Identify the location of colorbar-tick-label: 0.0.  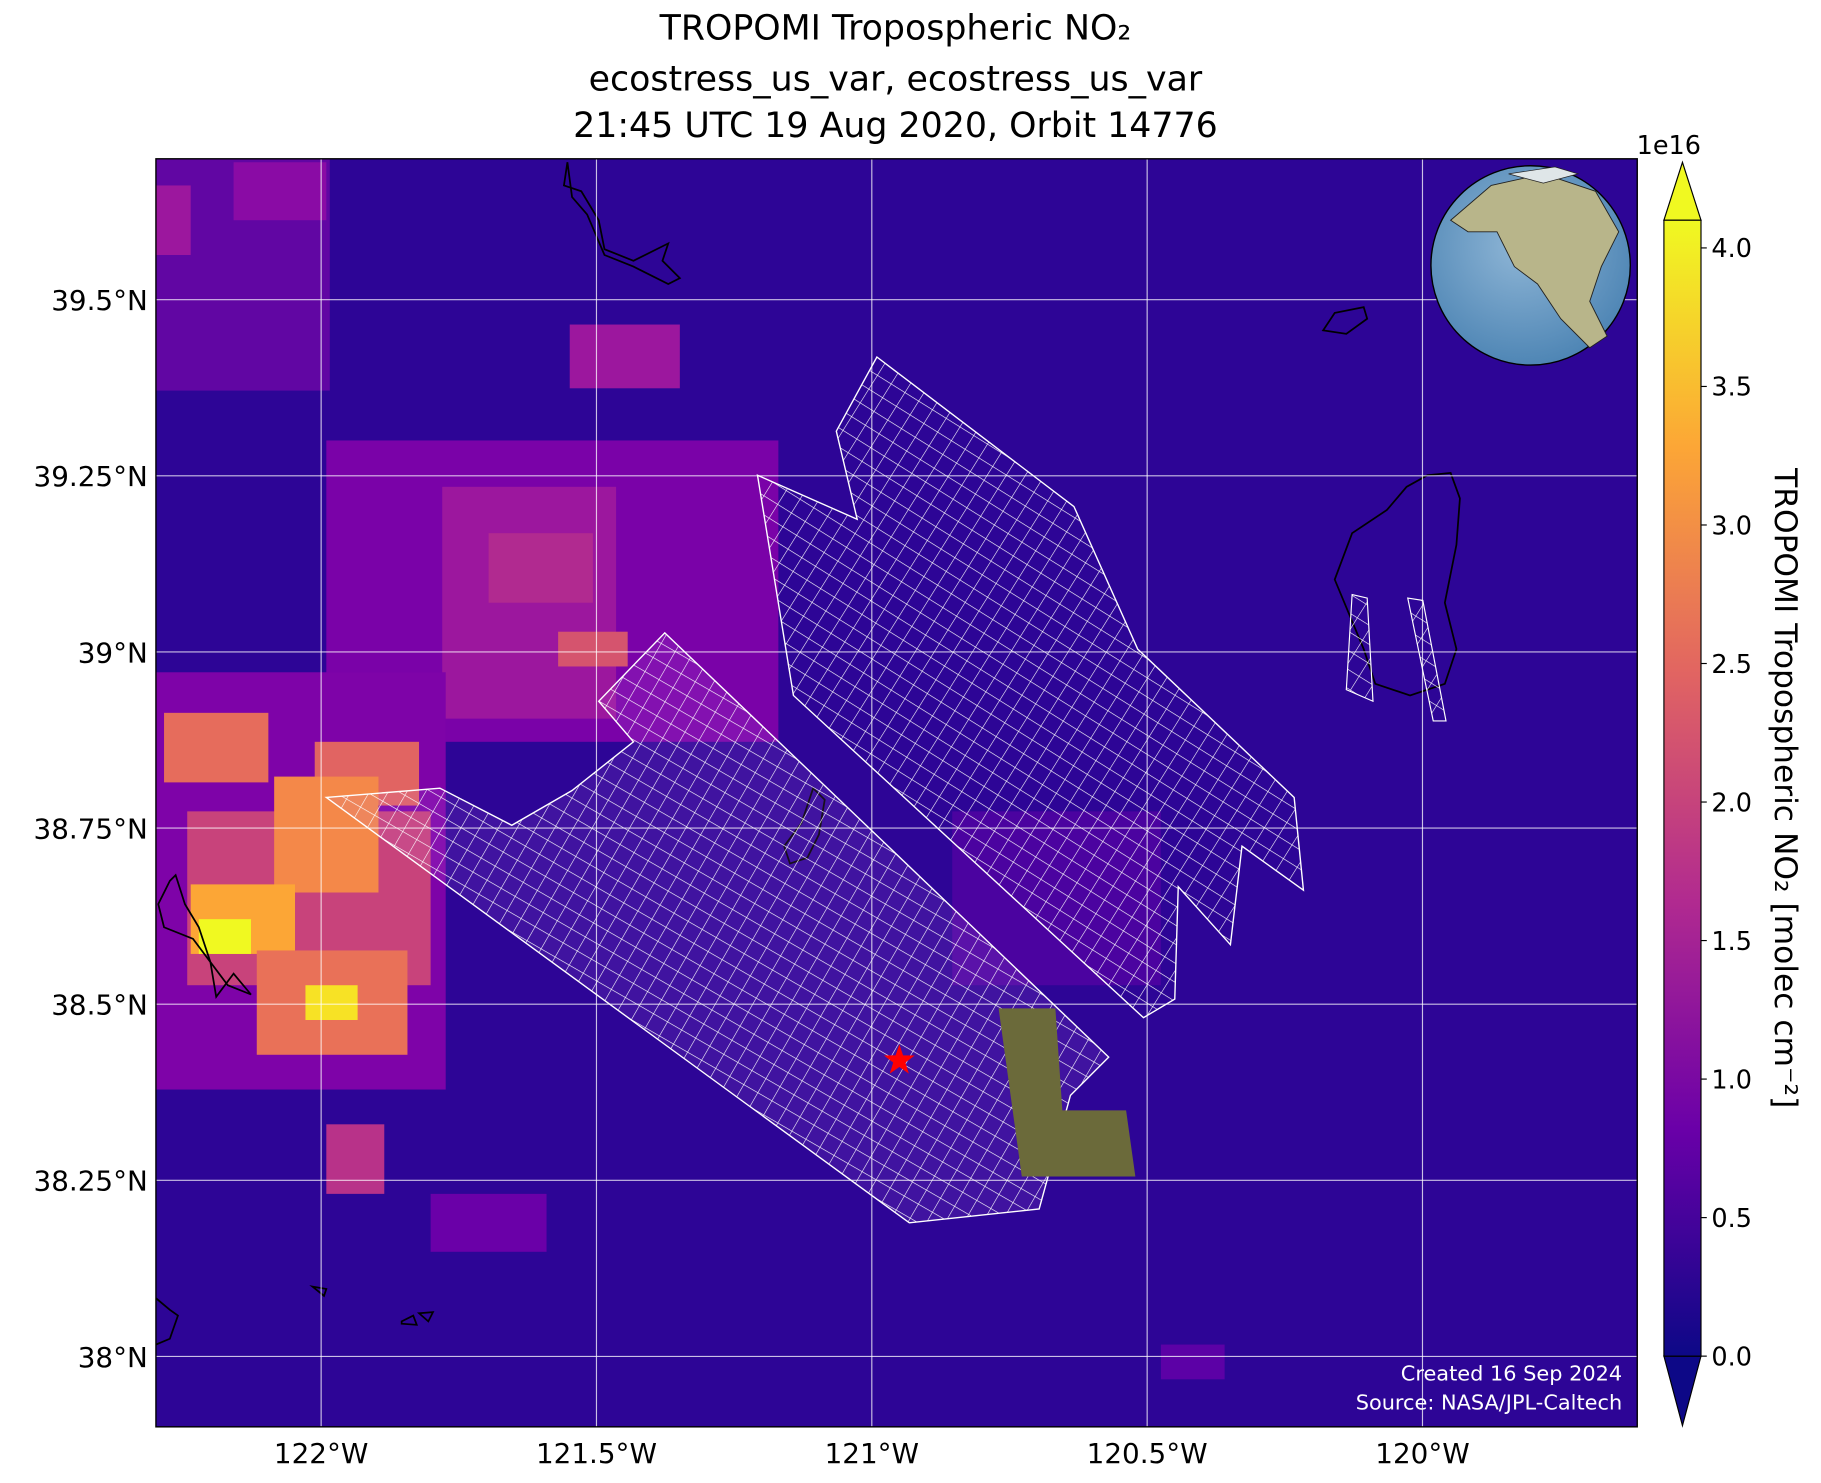
(1731, 1357).